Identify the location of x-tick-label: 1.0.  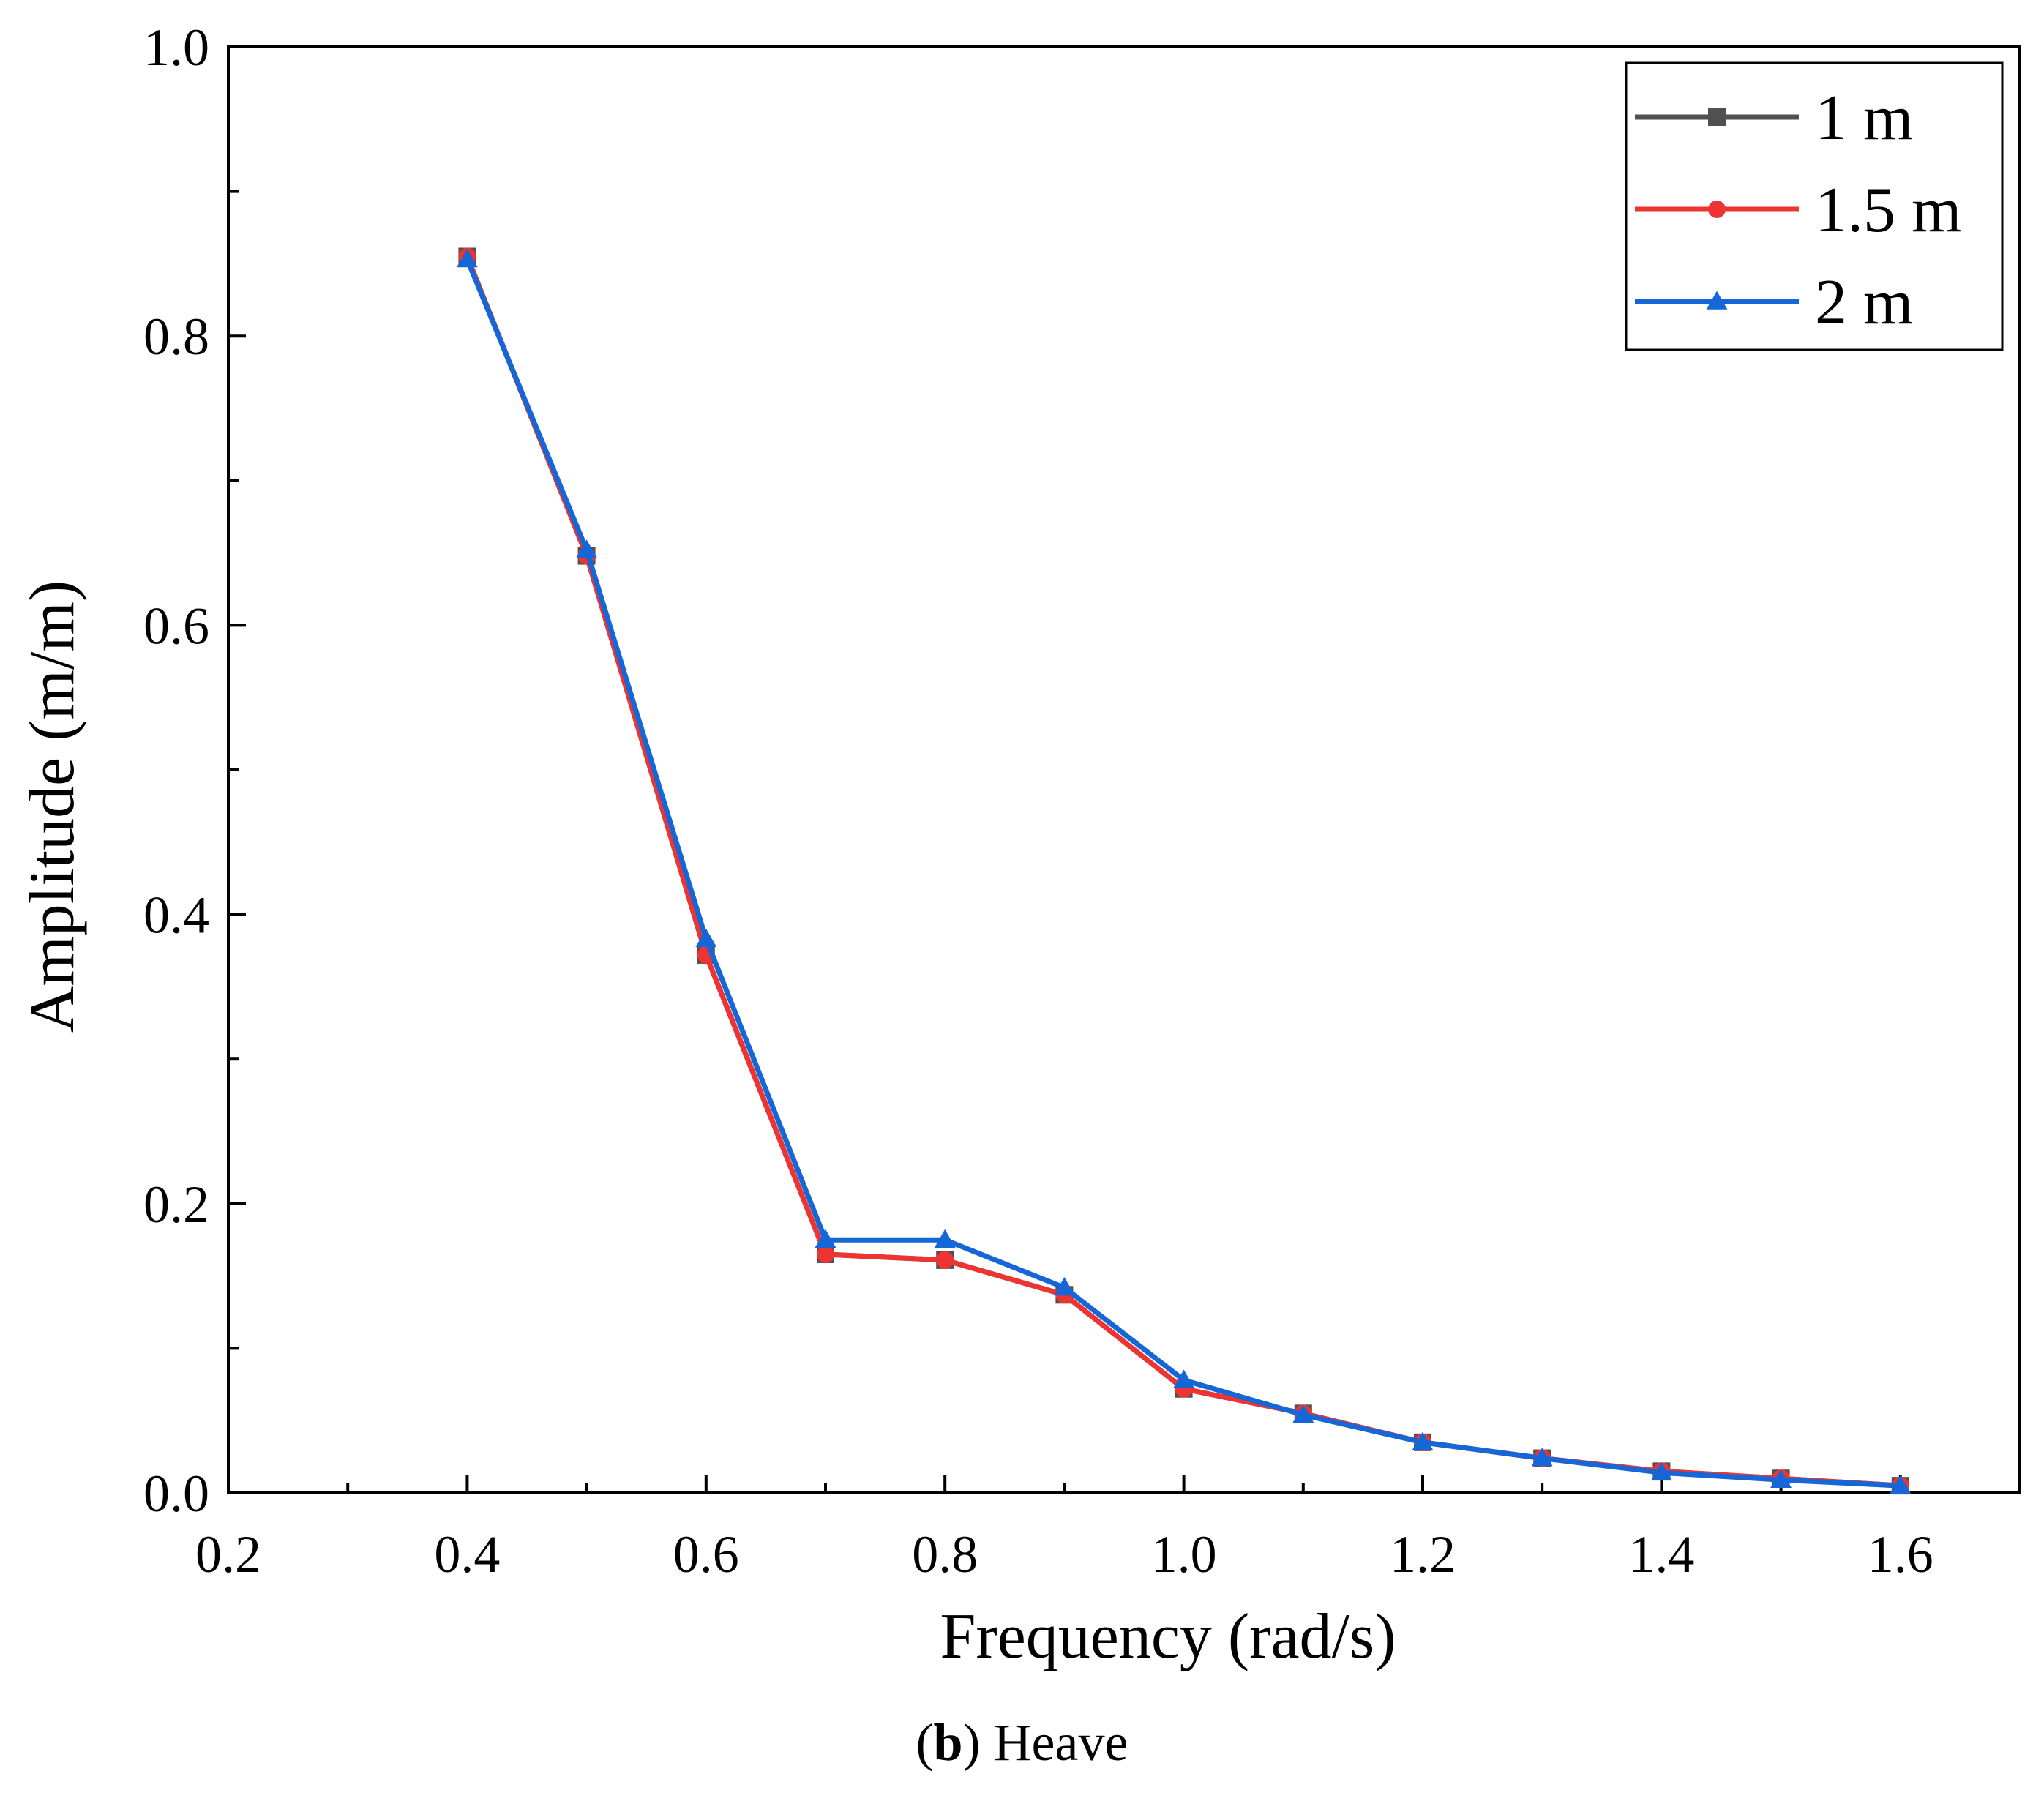
(1184, 1554).